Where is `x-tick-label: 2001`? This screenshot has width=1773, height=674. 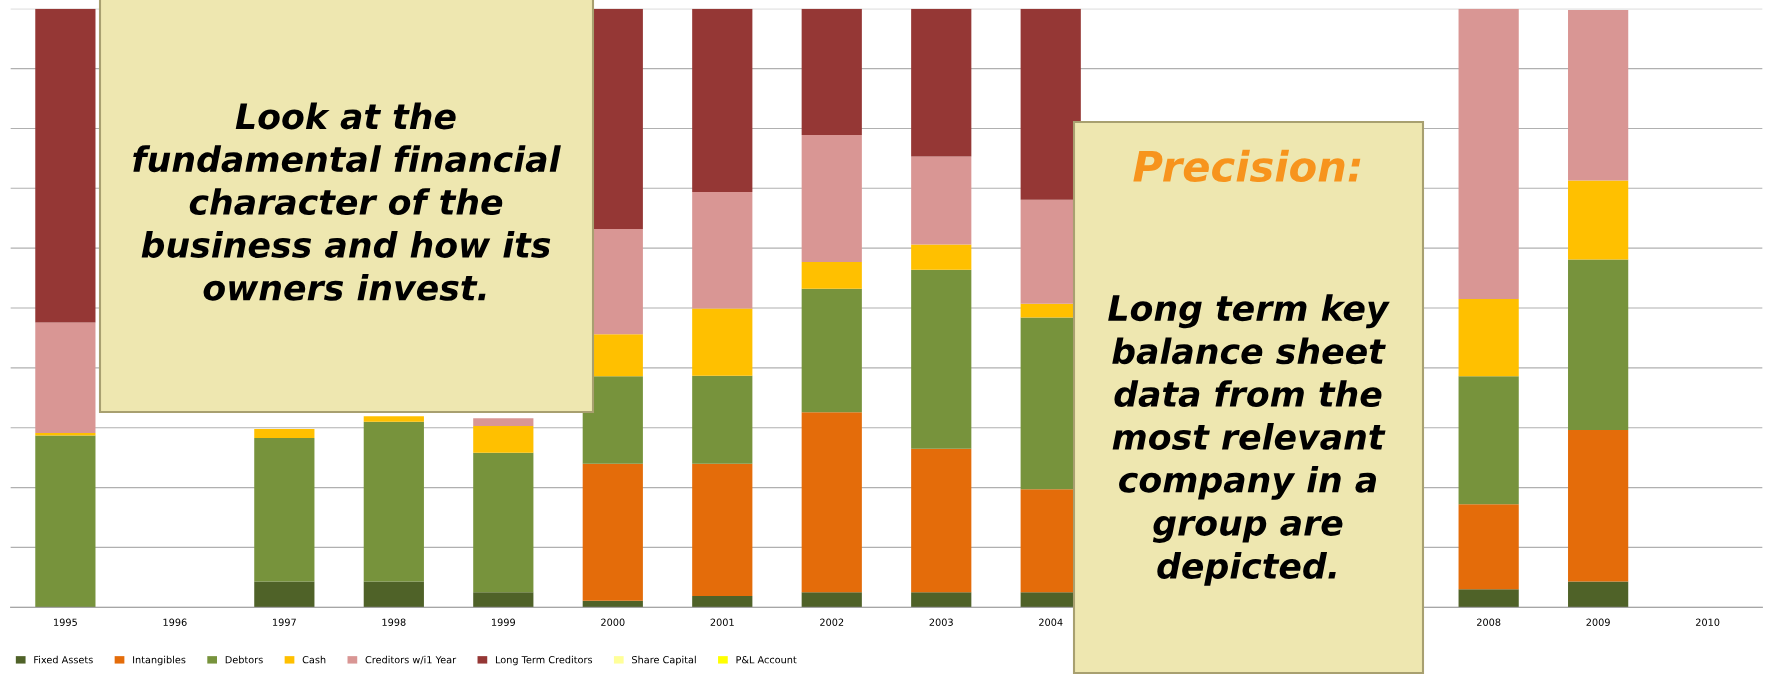 x-tick-label: 2001 is located at coordinates (722, 622).